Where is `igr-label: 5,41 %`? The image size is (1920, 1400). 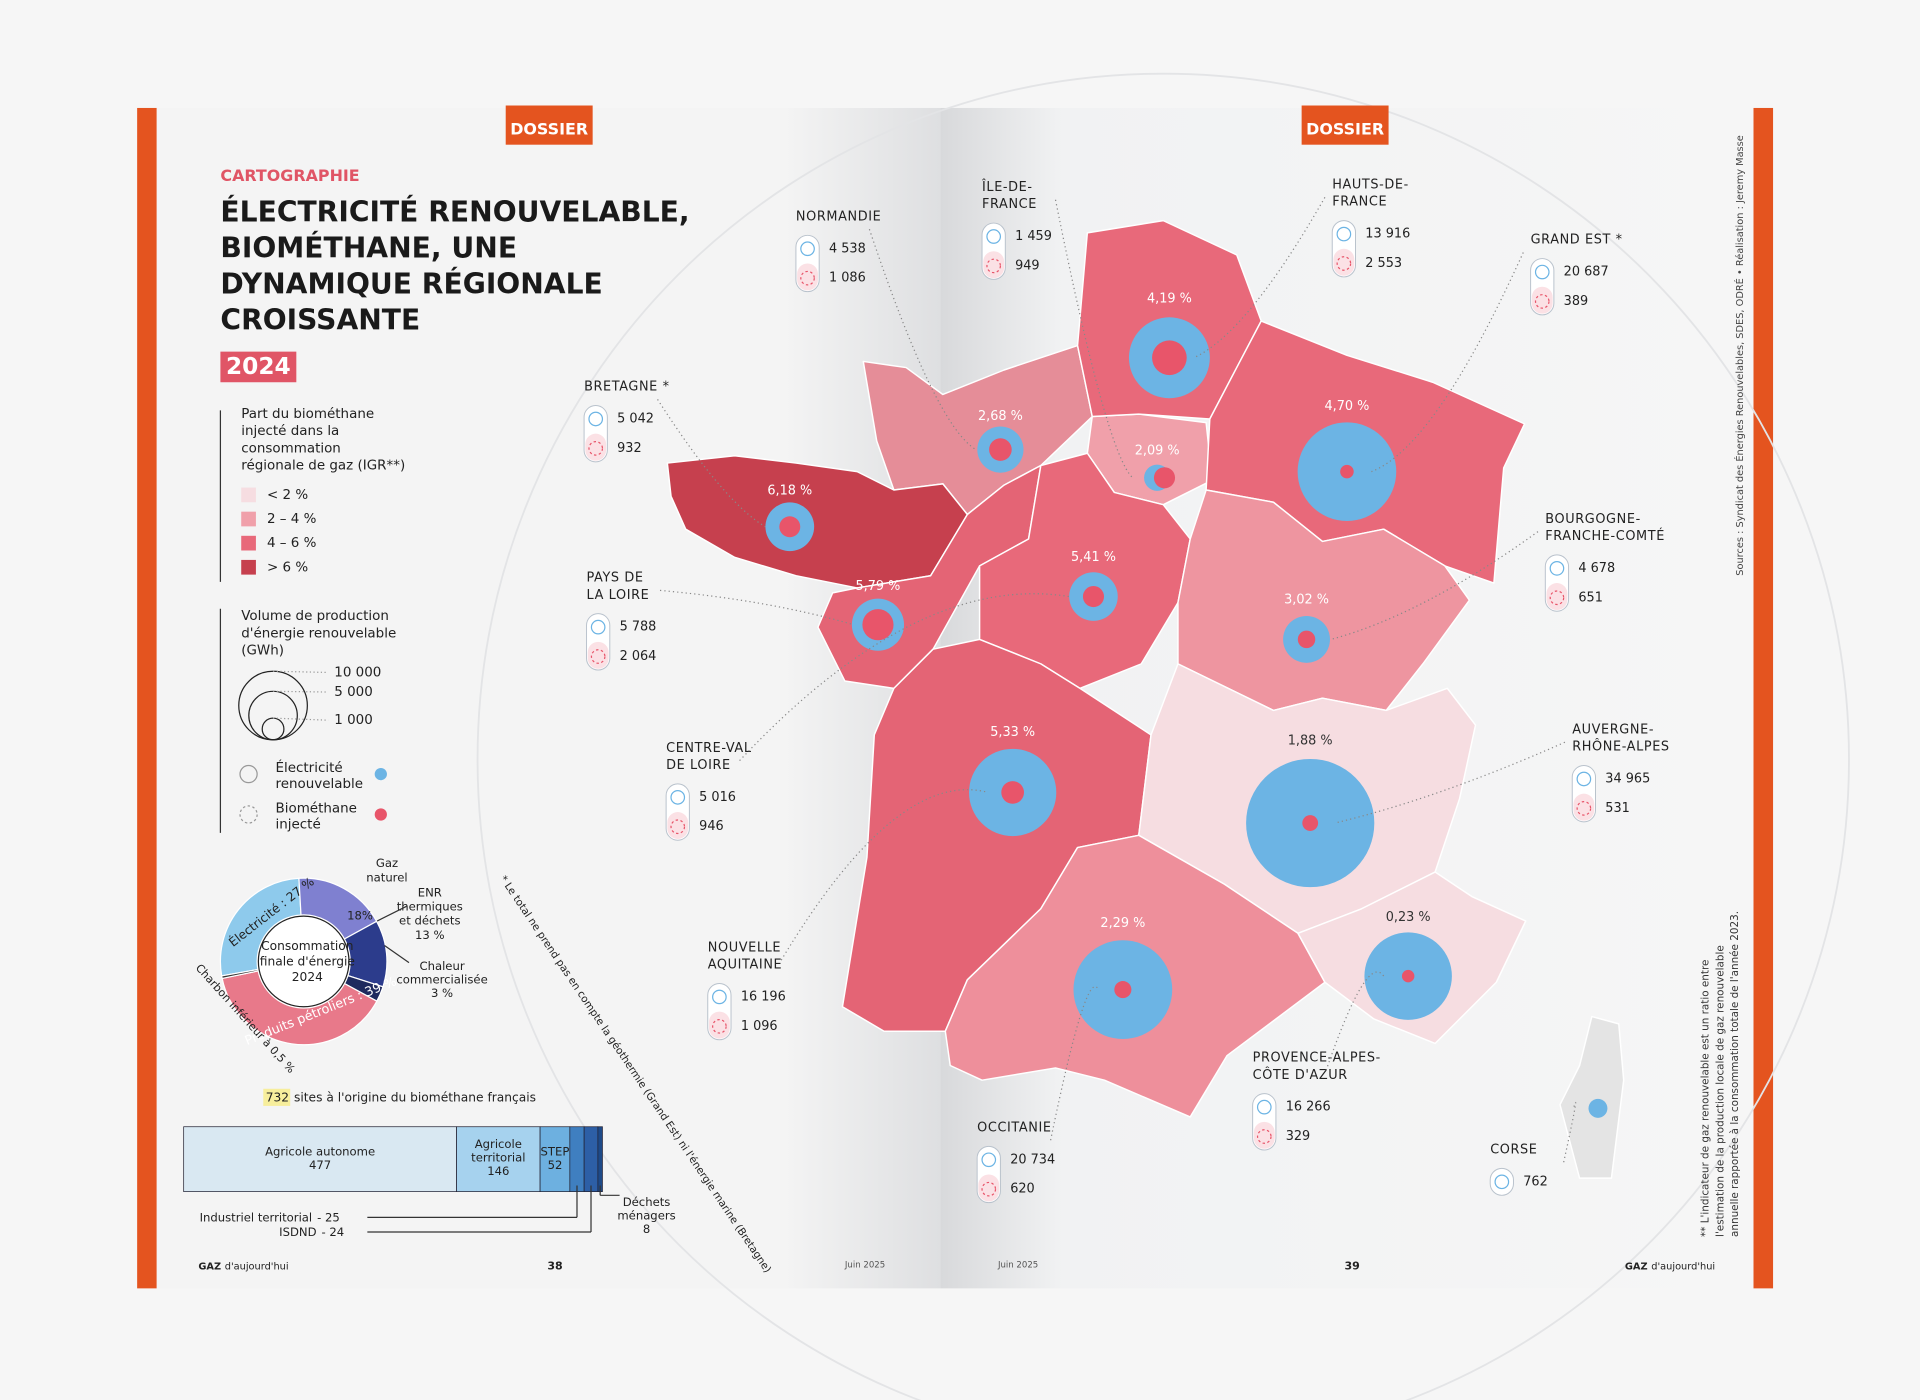 igr-label: 5,41 % is located at coordinates (1093, 557).